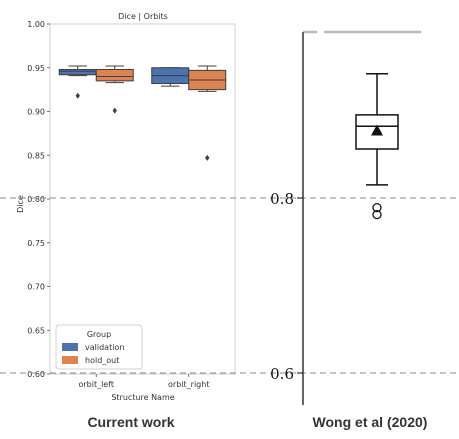  I want to click on left-x-ticks: orbit_left orbit_right, so click(143, 381).